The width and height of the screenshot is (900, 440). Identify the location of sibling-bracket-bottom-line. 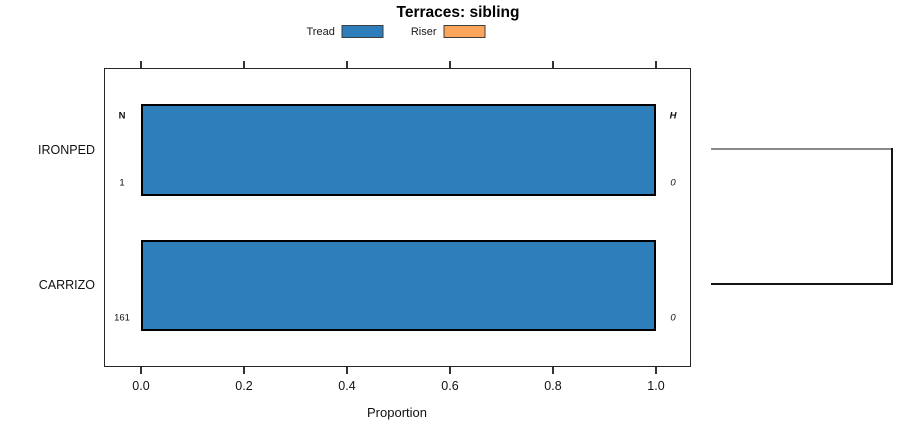
(802, 284).